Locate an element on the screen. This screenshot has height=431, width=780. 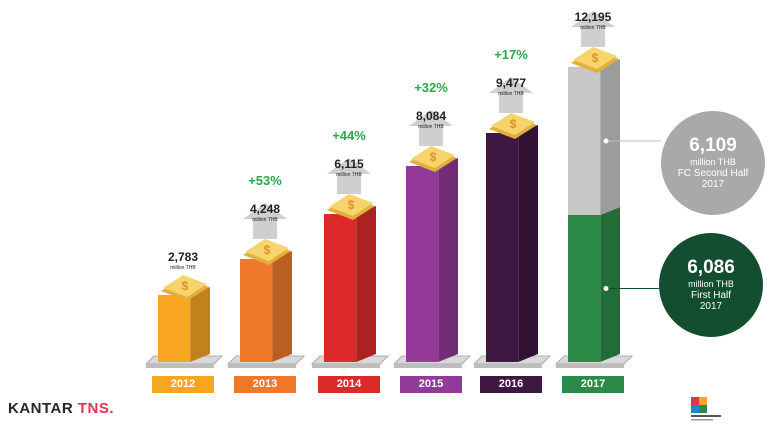
pedestal-edge-2013 is located at coordinates (262, 366).